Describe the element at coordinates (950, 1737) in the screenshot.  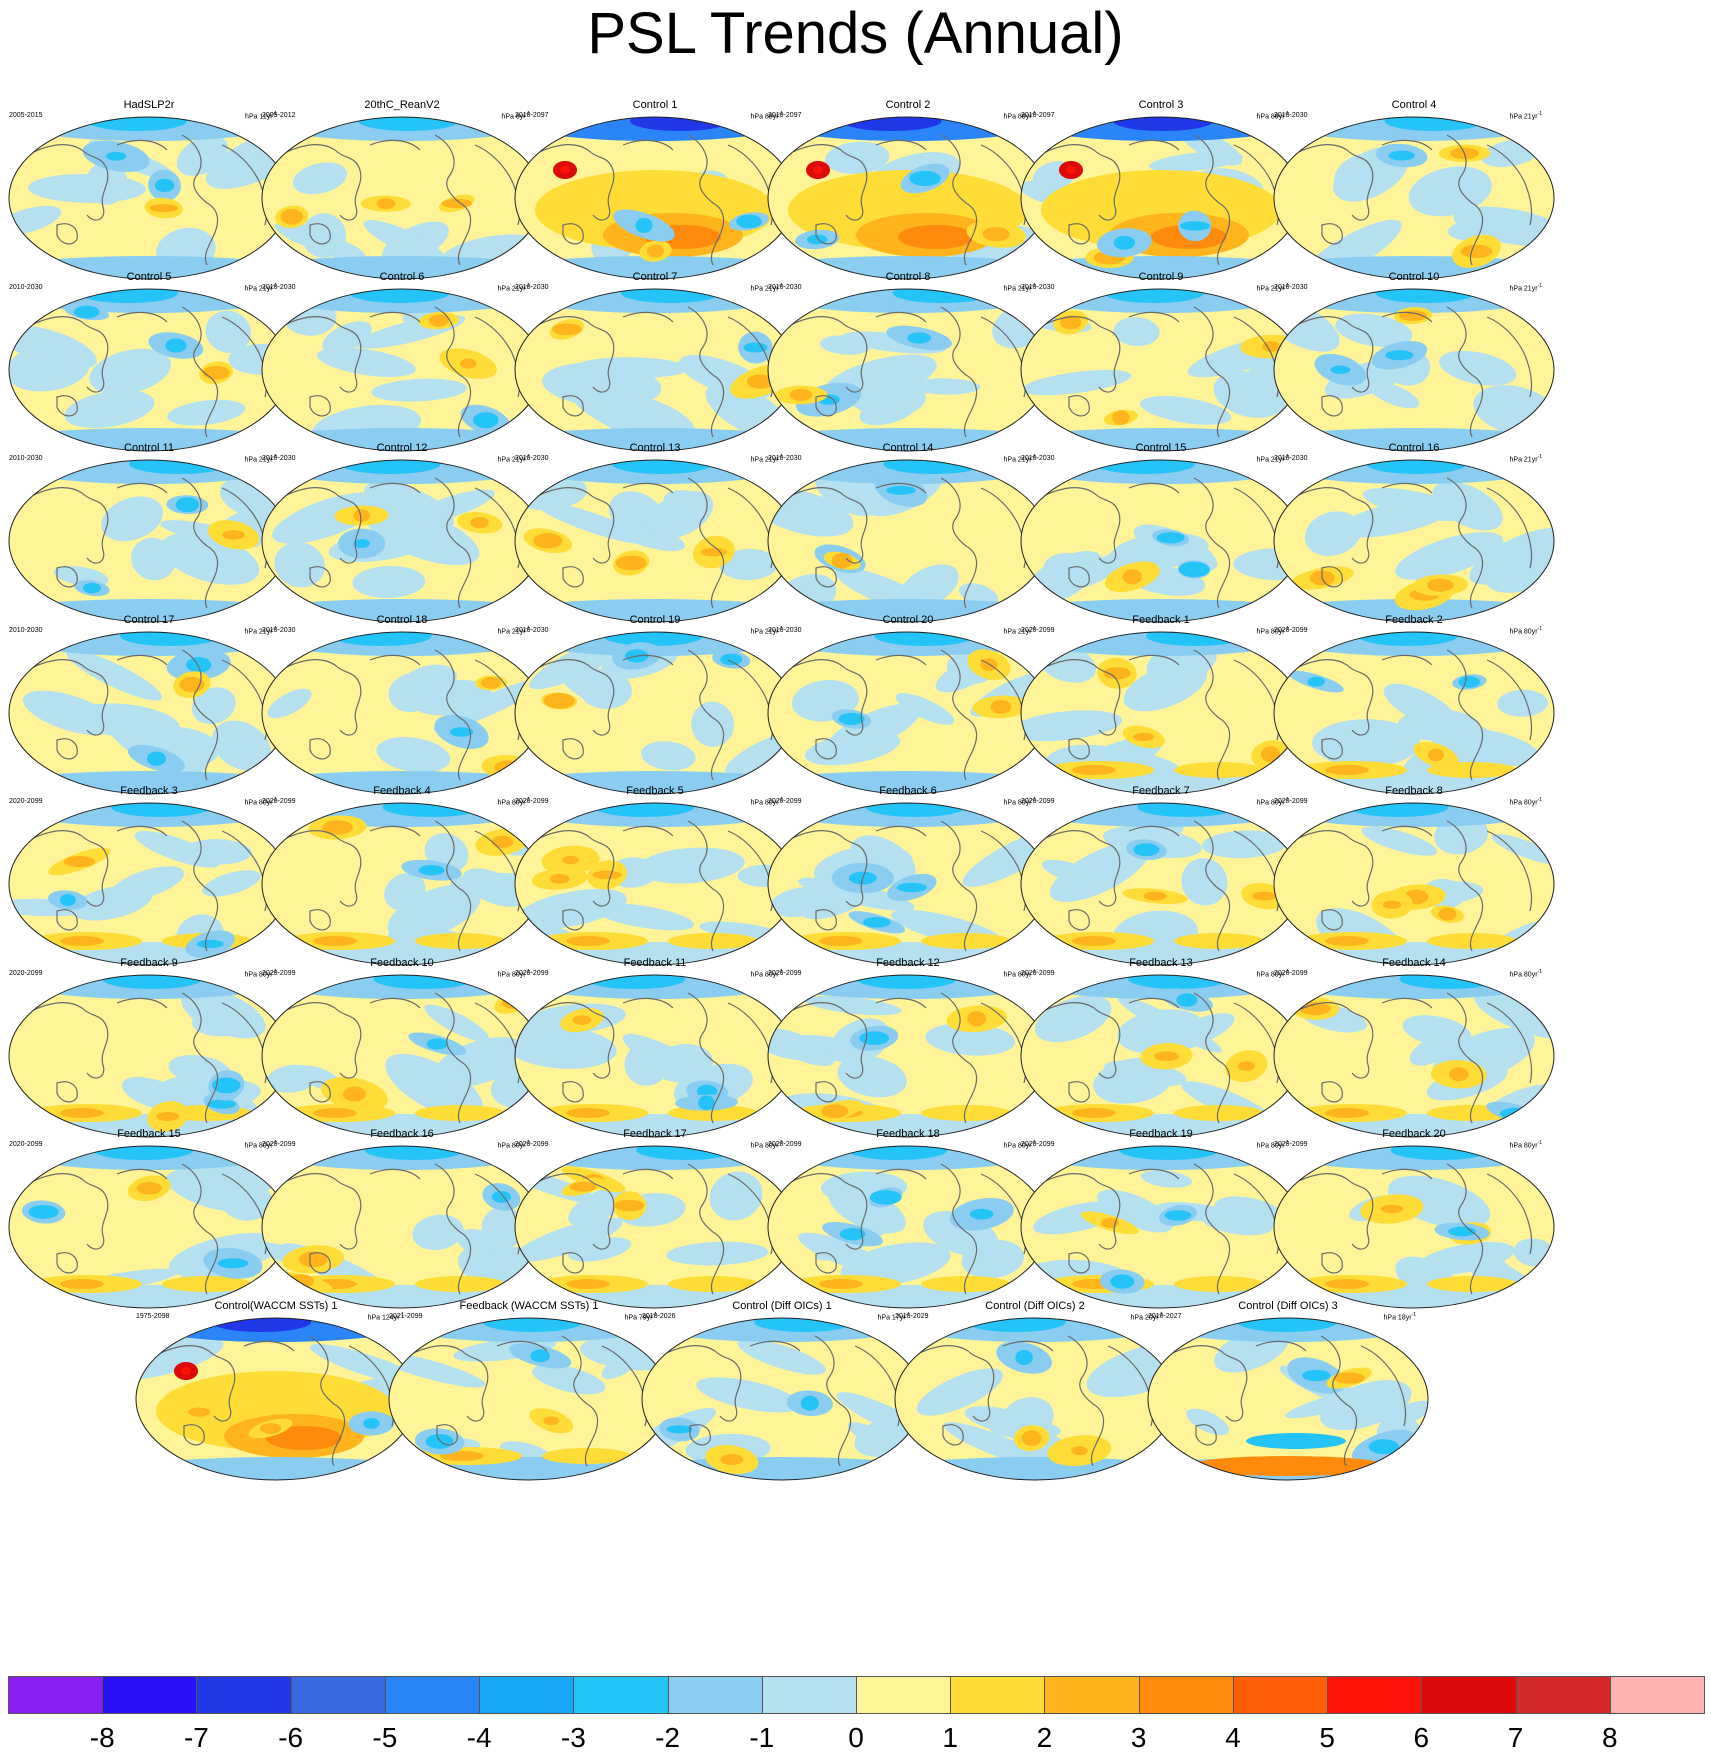
I see `colorbar-tick-label: 1` at that location.